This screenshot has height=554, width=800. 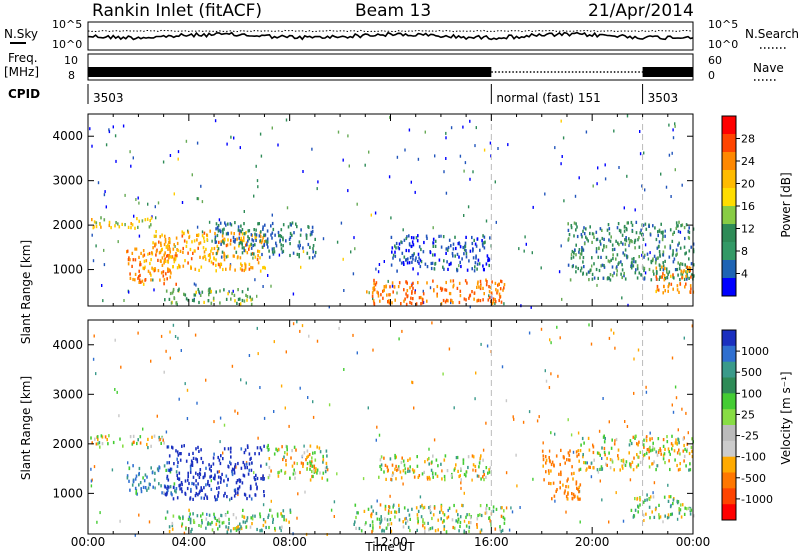 I want to click on power-colorbar-swatch, so click(x=729, y=197).